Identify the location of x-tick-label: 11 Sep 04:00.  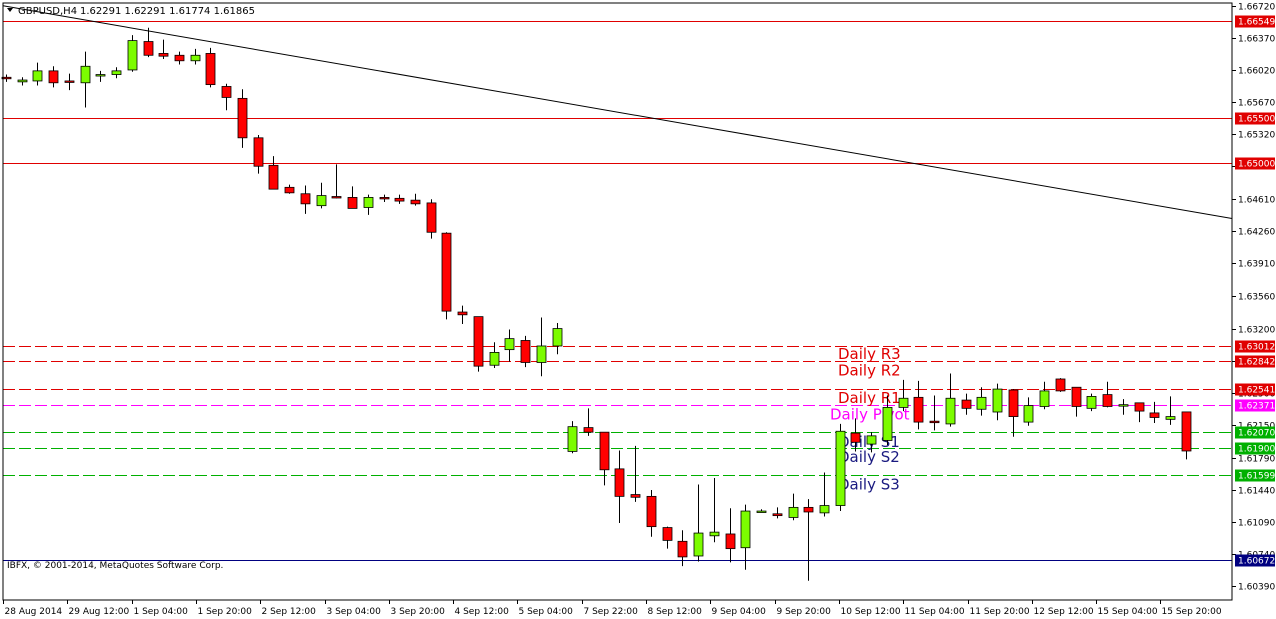
(935, 612).